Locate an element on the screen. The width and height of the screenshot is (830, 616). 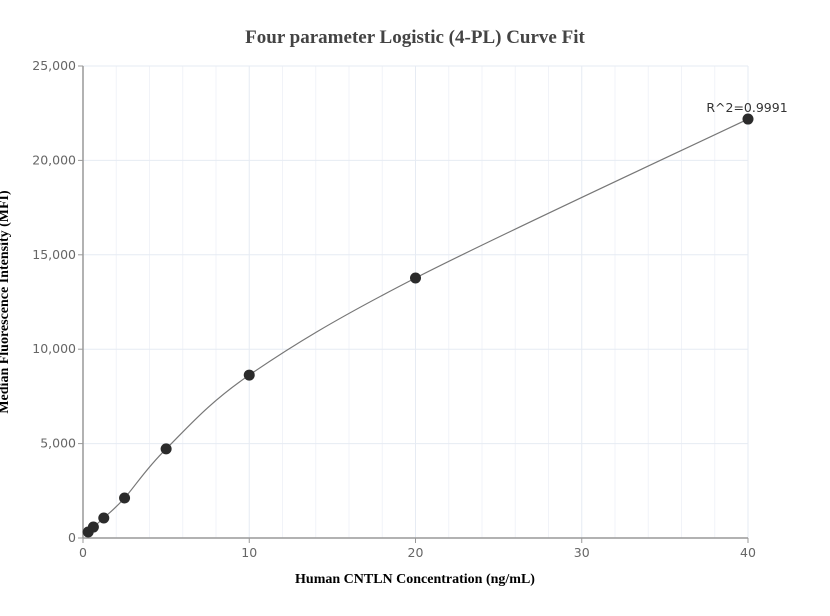
x-axis-label: Human CNTLN Concentration (ng/mL) is located at coordinates (415, 579).